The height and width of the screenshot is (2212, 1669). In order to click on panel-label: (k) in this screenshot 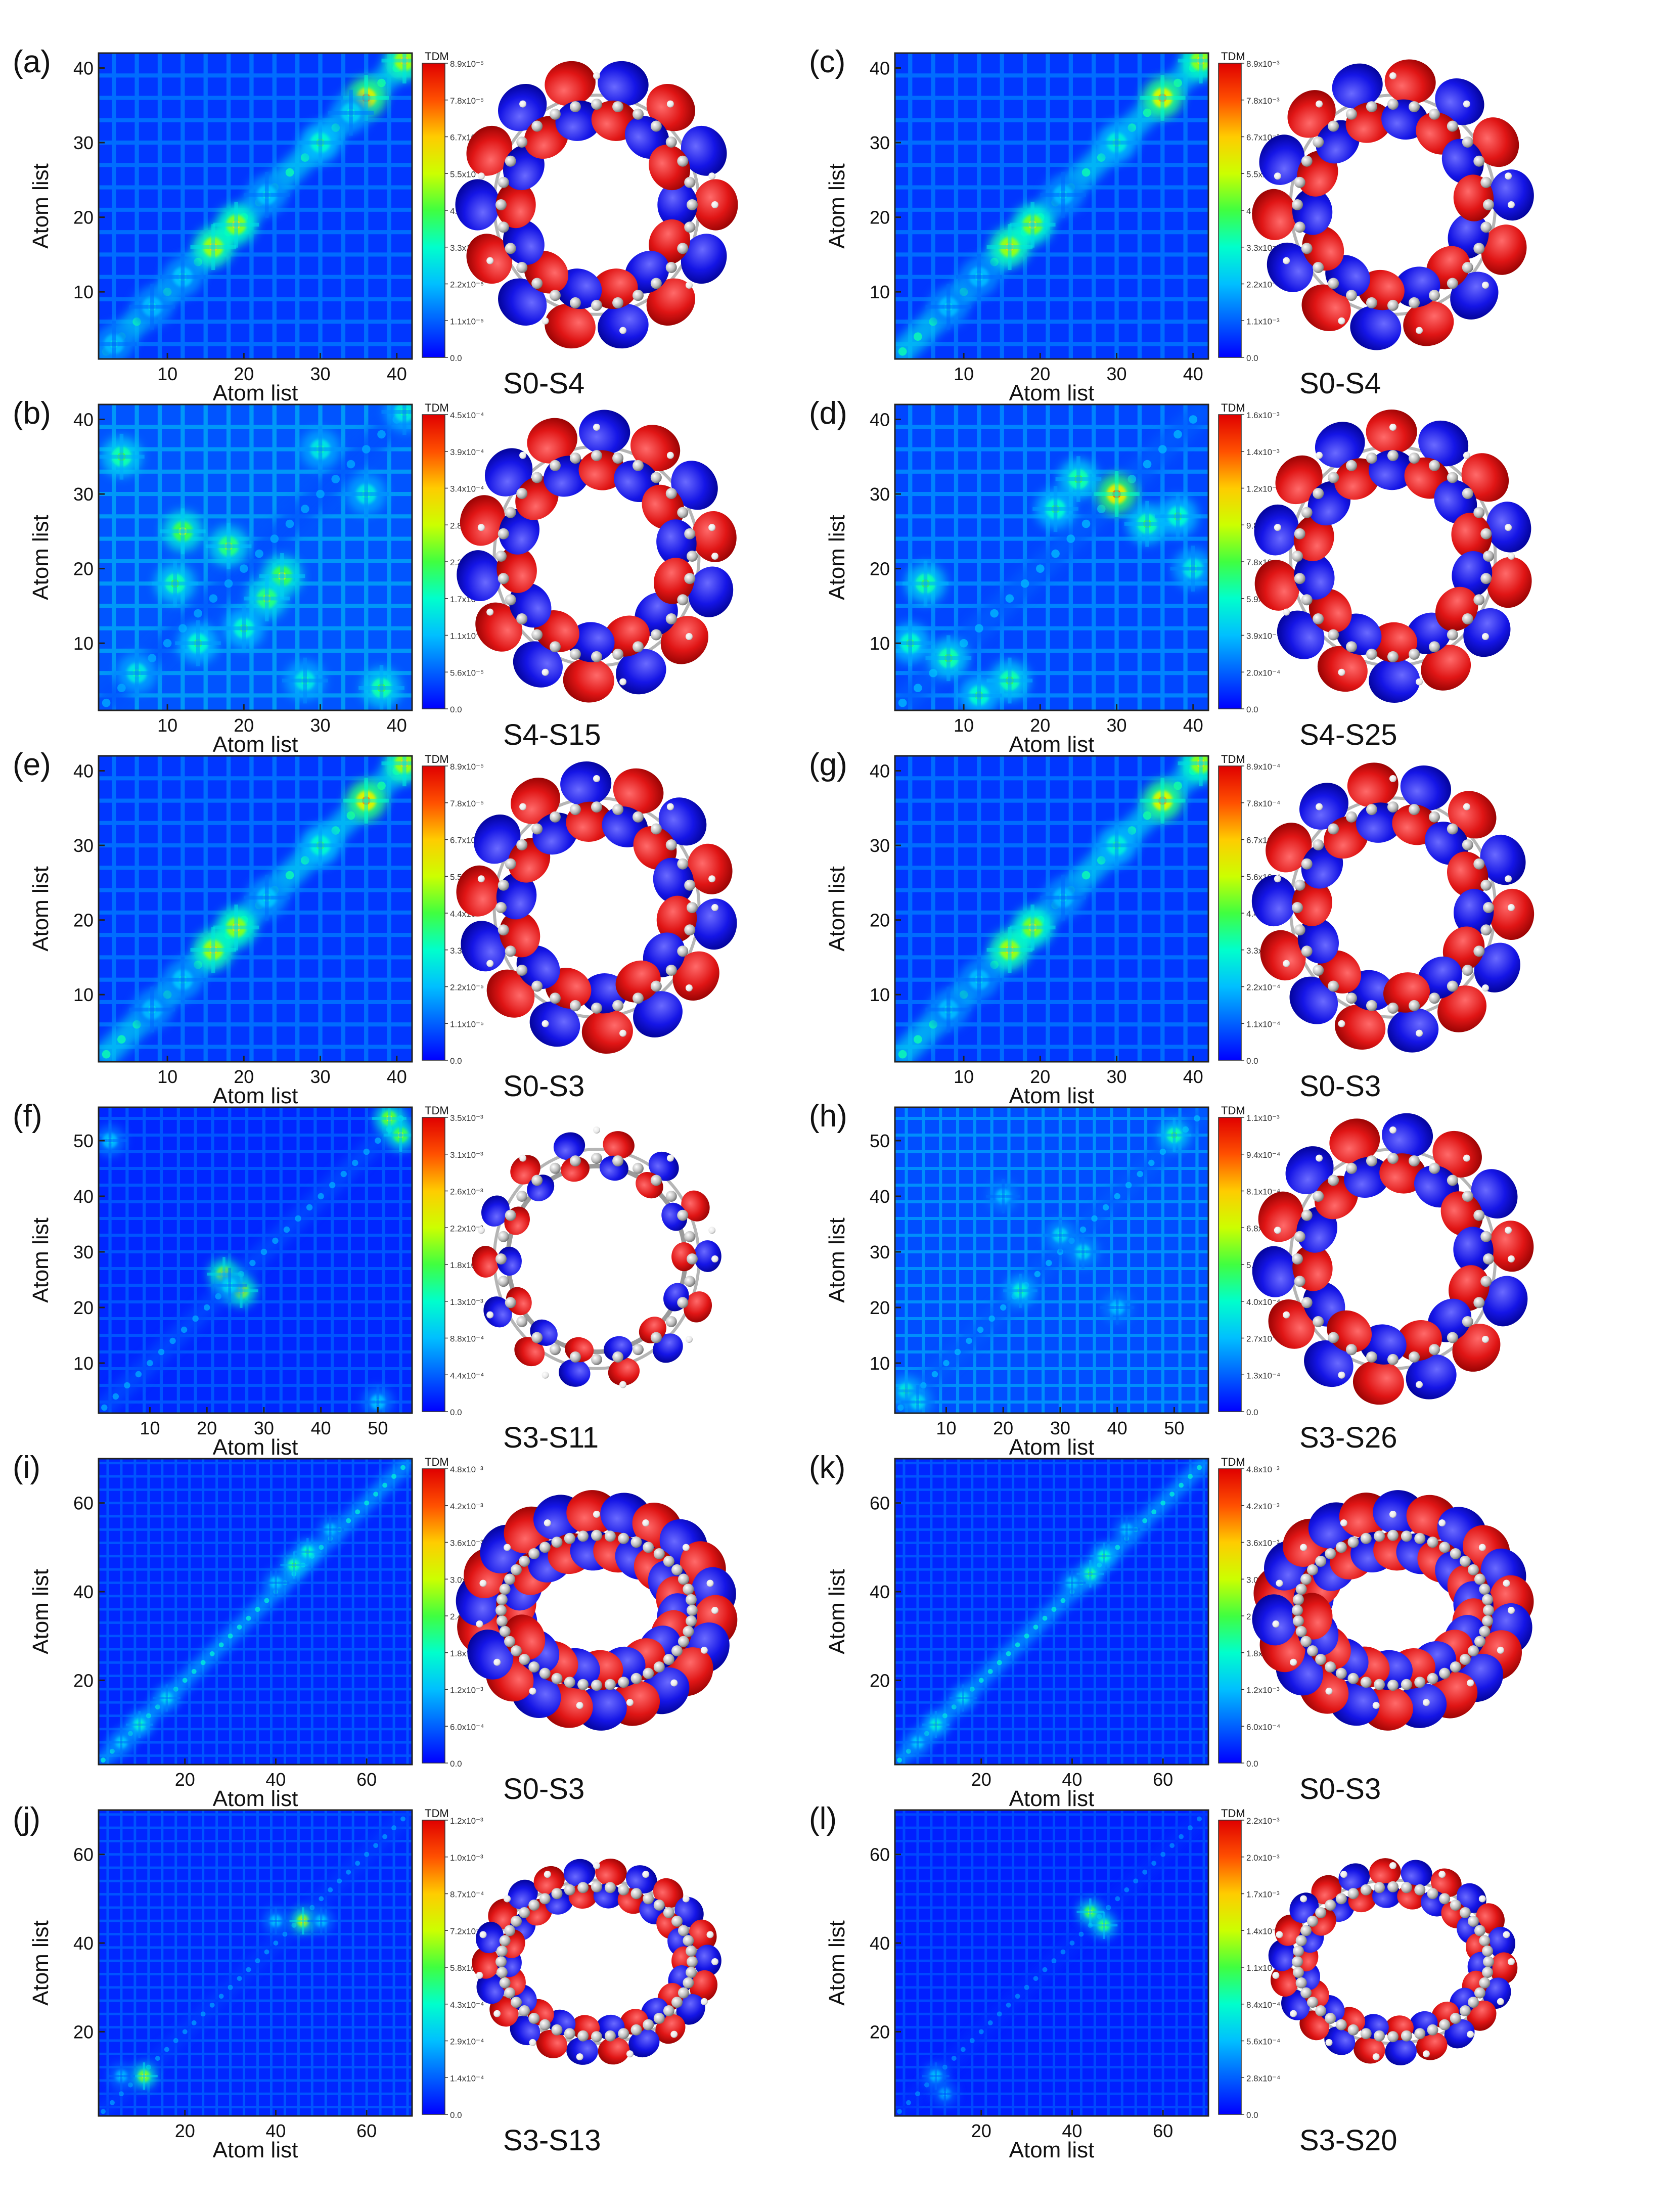, I will do `click(827, 1468)`.